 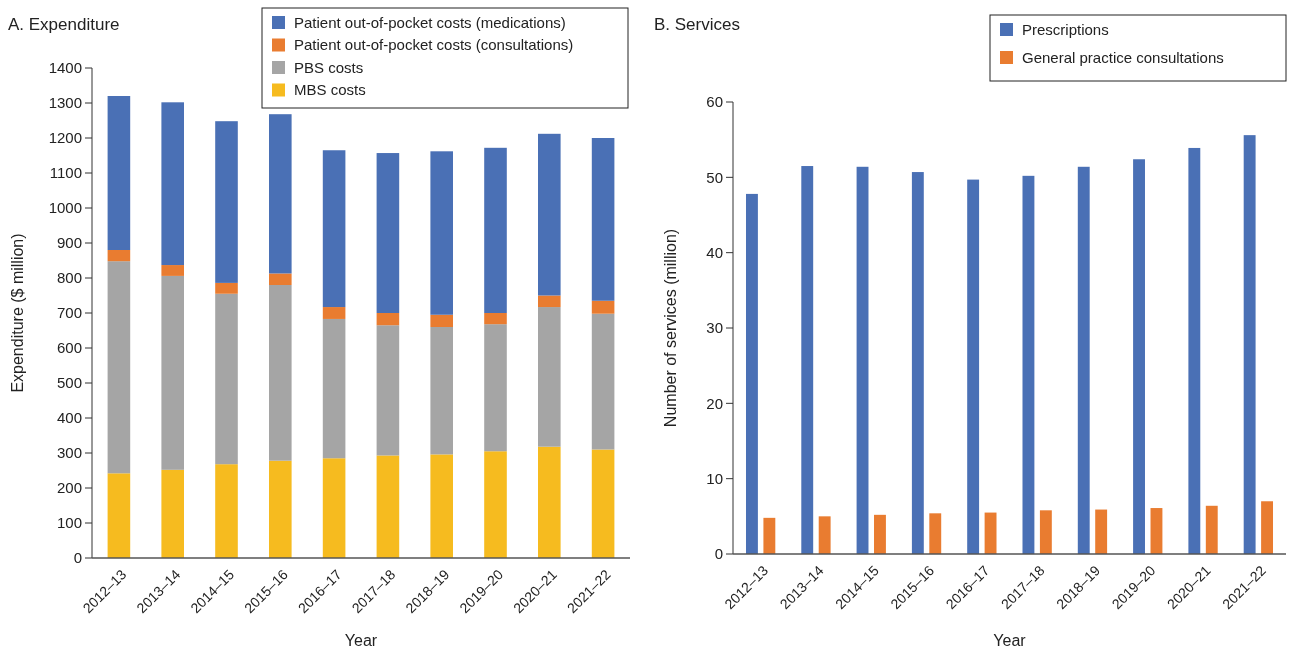 What do you see at coordinates (670, 328) in the screenshot?
I see `y-axis-title: Number of services (million)` at bounding box center [670, 328].